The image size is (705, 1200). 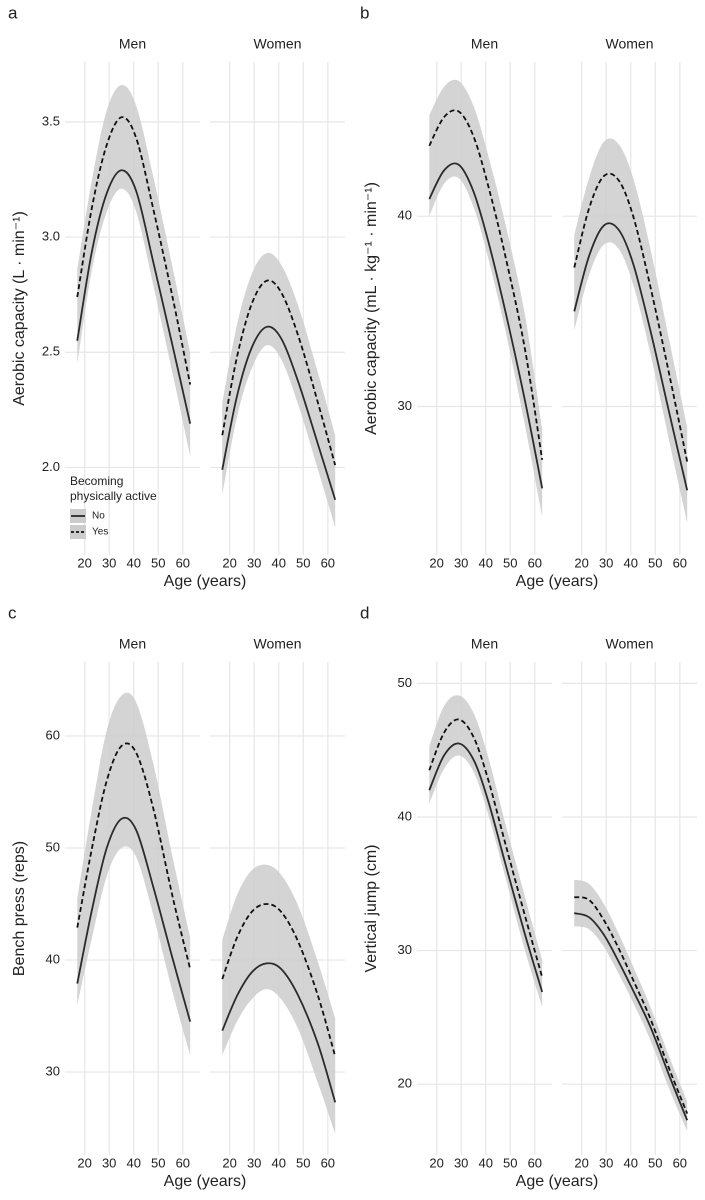 I want to click on y-axis-label: Aerobic capacity (mL · kg⁻¹ · min⁻¹), so click(x=371, y=308).